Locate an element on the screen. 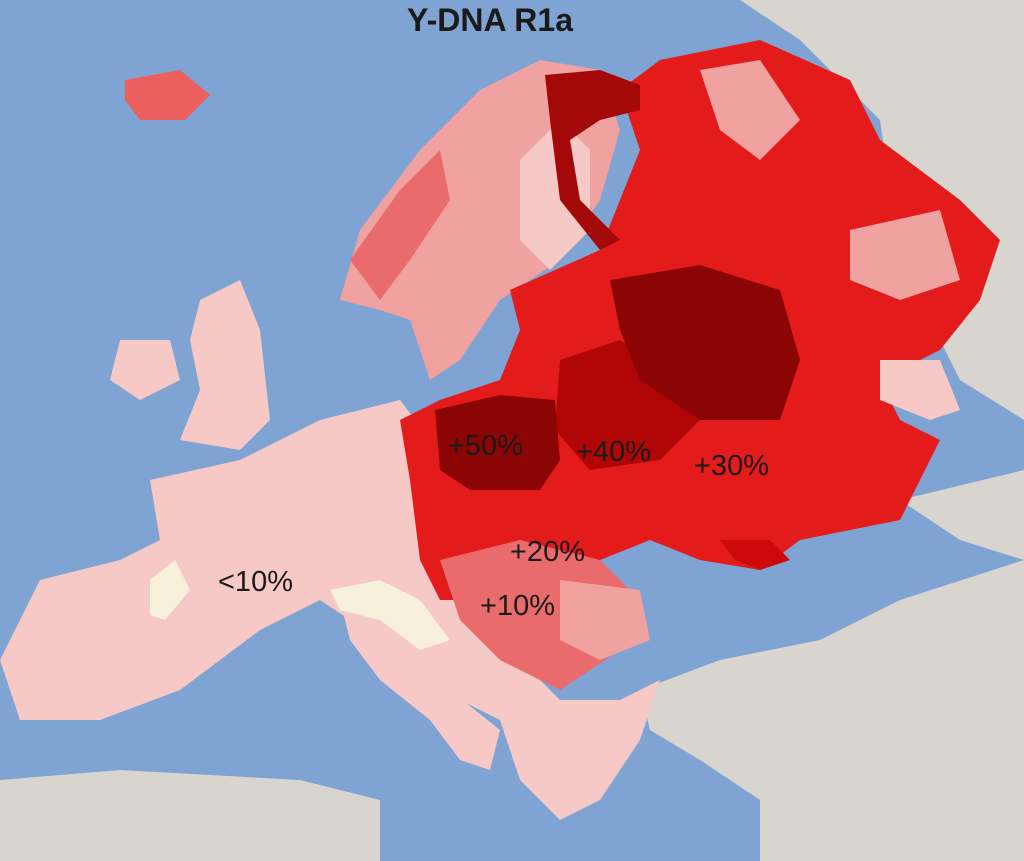 The width and height of the screenshot is (1024, 861). alps is located at coordinates (300, 605).